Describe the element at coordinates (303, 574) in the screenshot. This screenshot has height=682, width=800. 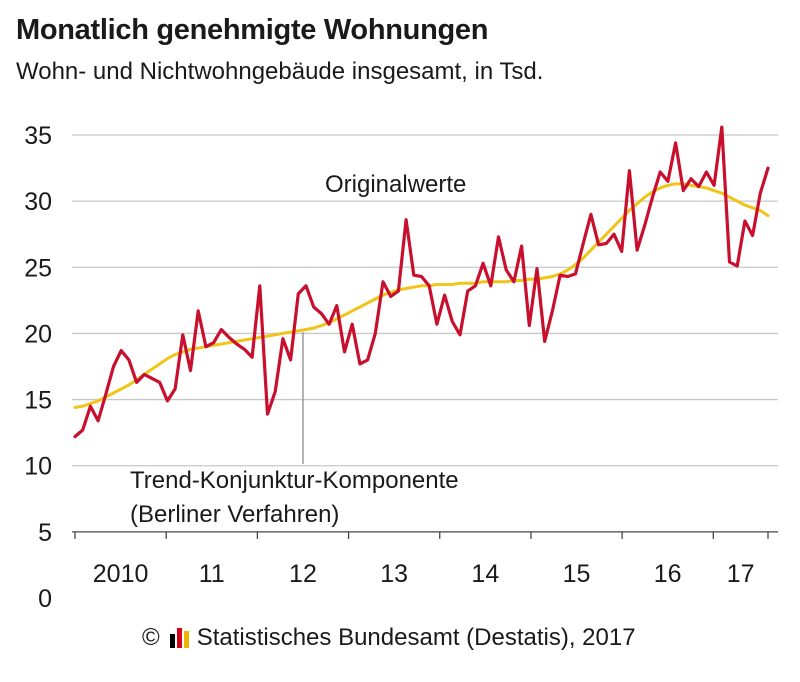
I see `x-tick-label: 12` at that location.